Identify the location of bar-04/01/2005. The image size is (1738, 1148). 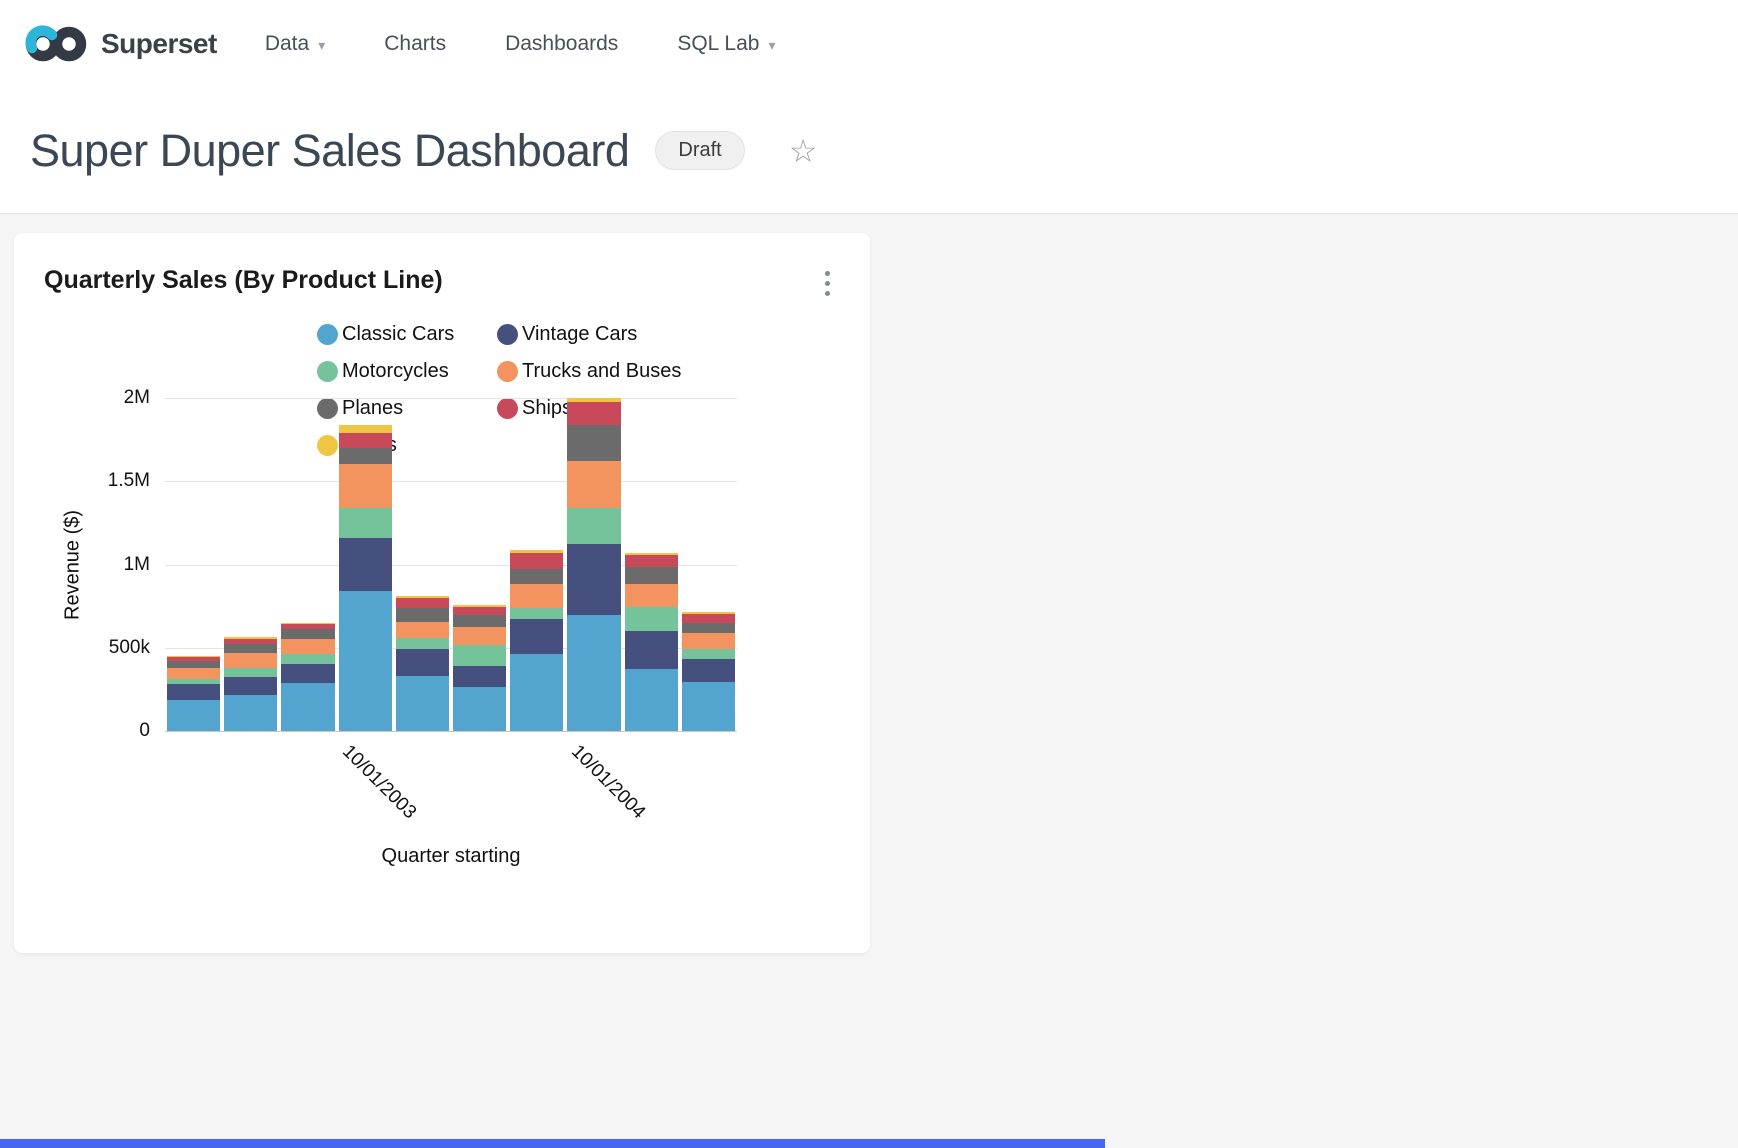
(708, 671).